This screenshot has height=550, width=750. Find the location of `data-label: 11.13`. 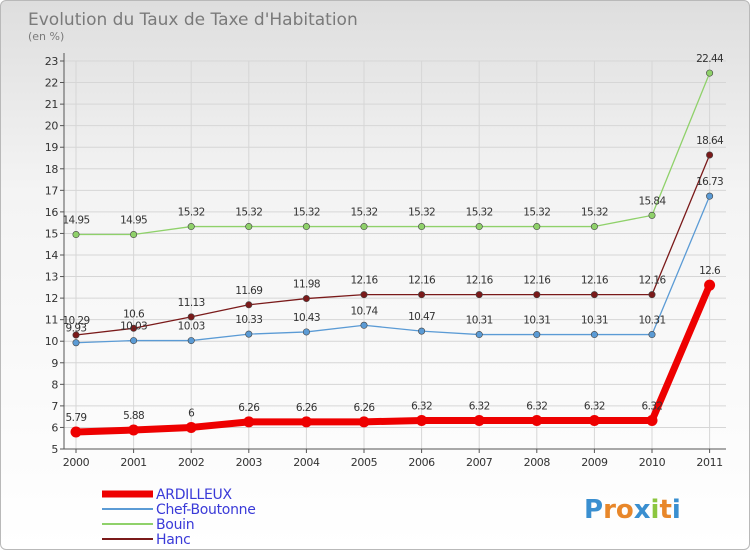

data-label: 11.13 is located at coordinates (191, 303).